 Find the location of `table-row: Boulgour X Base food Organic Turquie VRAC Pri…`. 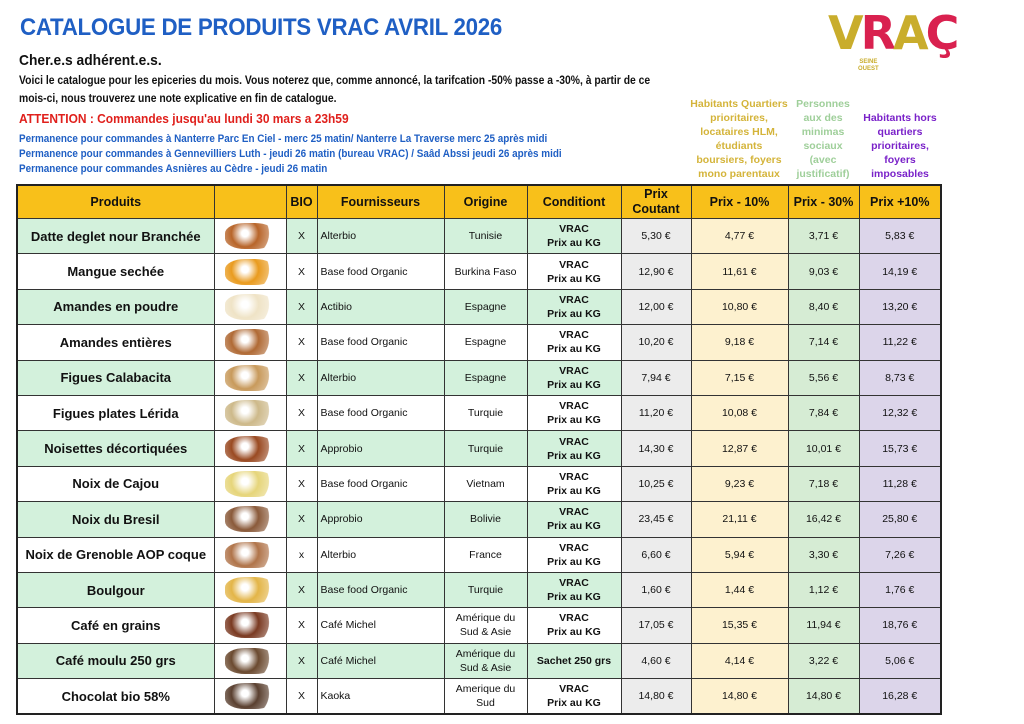

table-row: Boulgour X Base food Organic Turquie VRAC Pri… is located at coordinates (479, 590).